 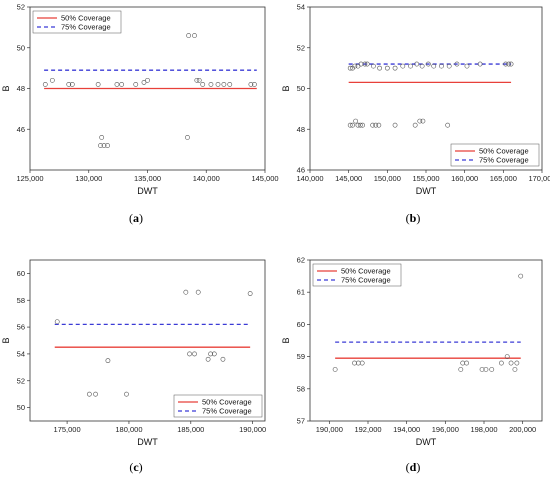 What do you see at coordinates (67, 429) in the screenshot?
I see `x-tick-label: 175,000` at bounding box center [67, 429].